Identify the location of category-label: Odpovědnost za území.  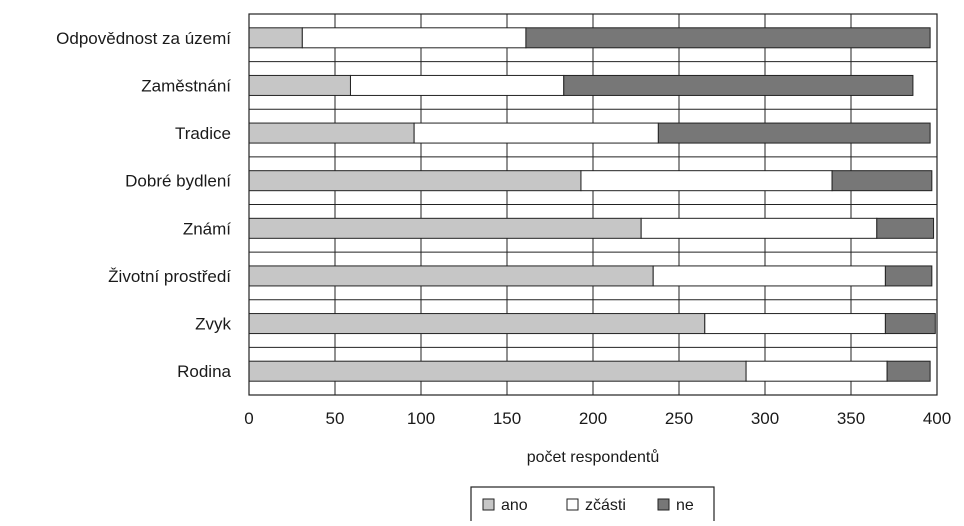
(143, 38).